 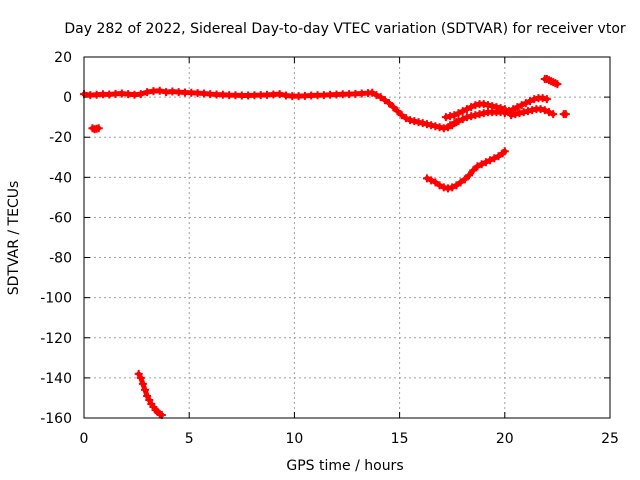 I want to click on y-tick-label: -120, so click(x=56, y=339).